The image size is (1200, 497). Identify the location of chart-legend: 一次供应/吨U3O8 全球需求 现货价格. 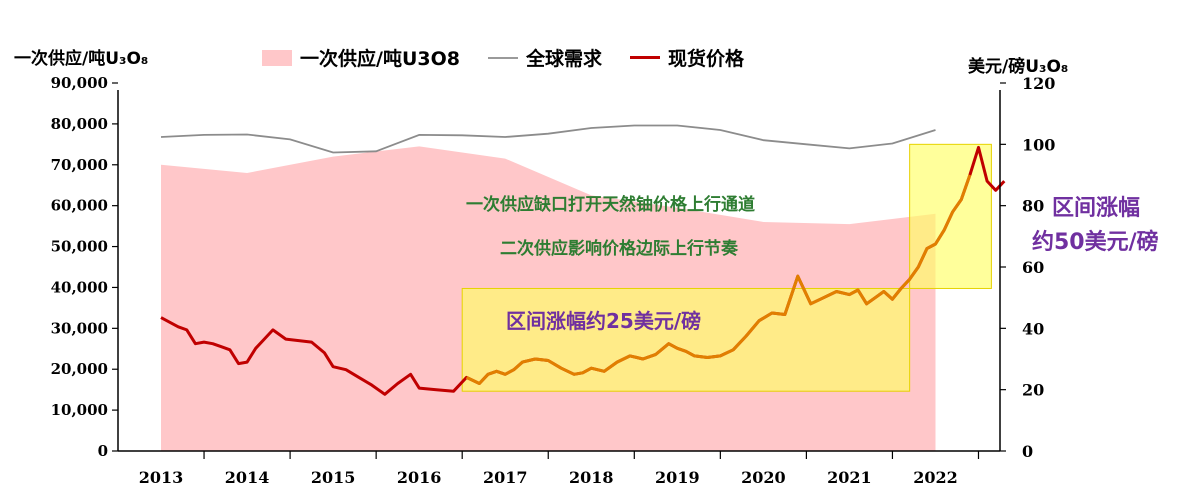
(517, 57).